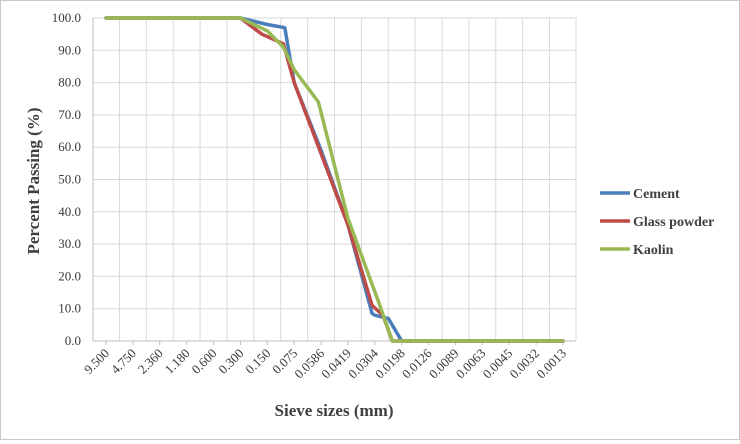 This screenshot has height=444, width=740. Describe the element at coordinates (66, 17) in the screenshot. I see `y-tick-label: 100.0` at that location.